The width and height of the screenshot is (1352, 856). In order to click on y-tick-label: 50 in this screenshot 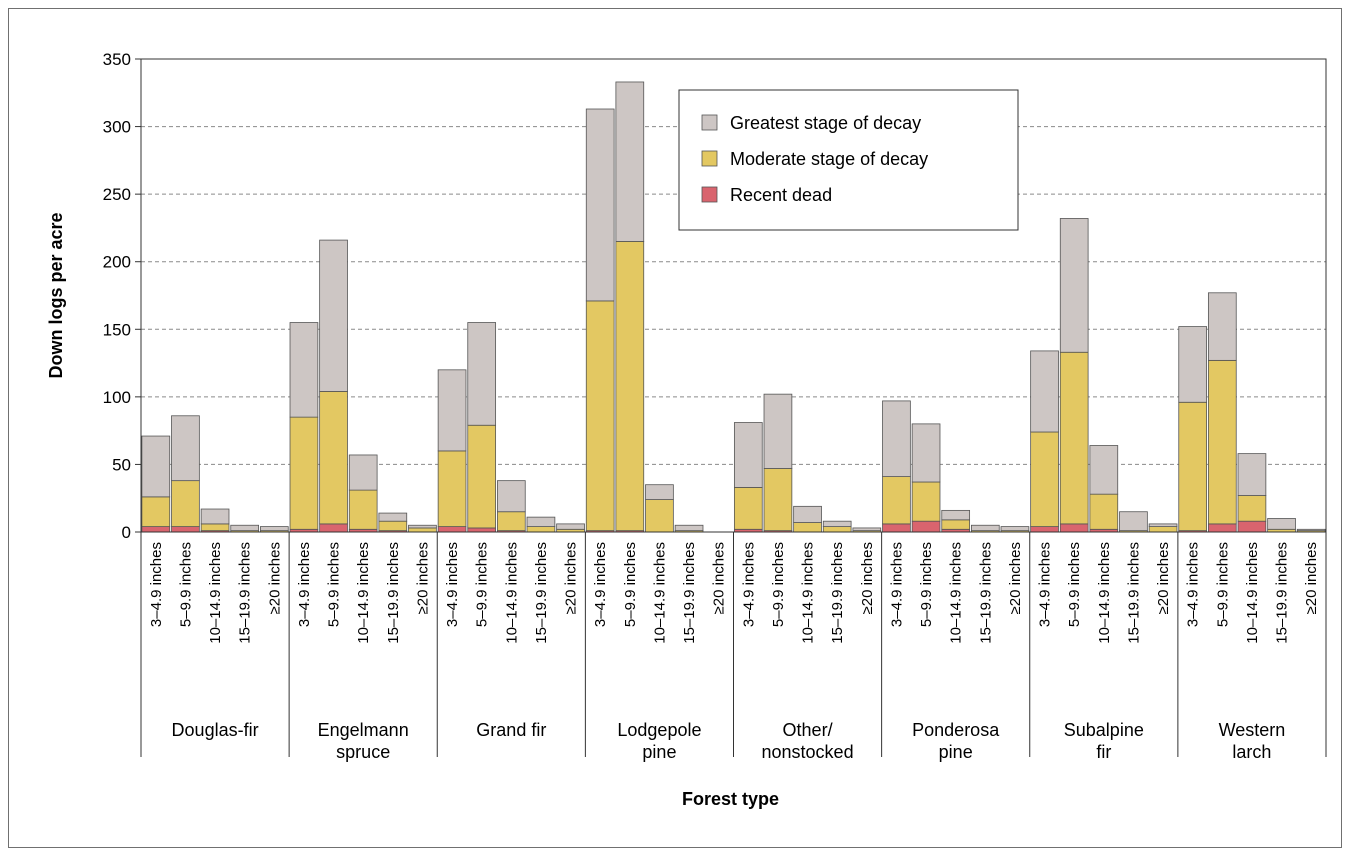, I will do `click(121, 464)`.